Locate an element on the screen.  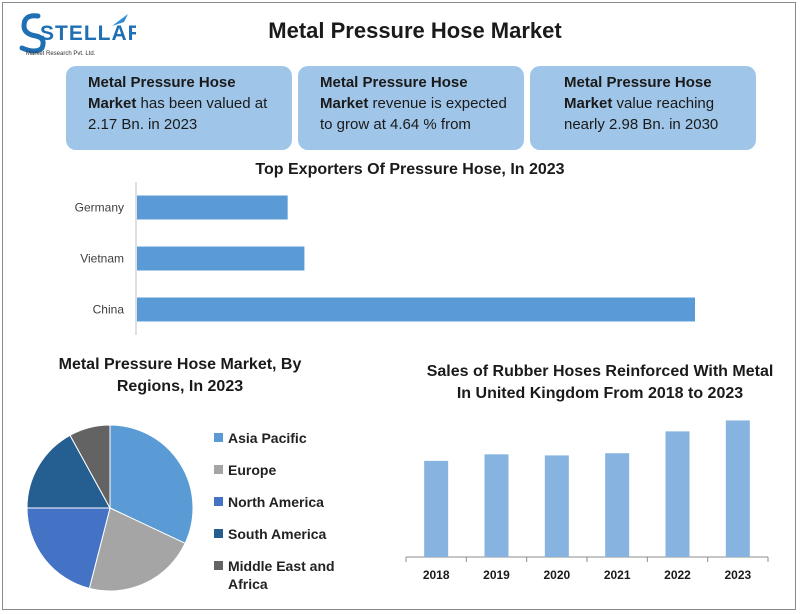
legend-label: Asia Pacific is located at coordinates (267, 438).